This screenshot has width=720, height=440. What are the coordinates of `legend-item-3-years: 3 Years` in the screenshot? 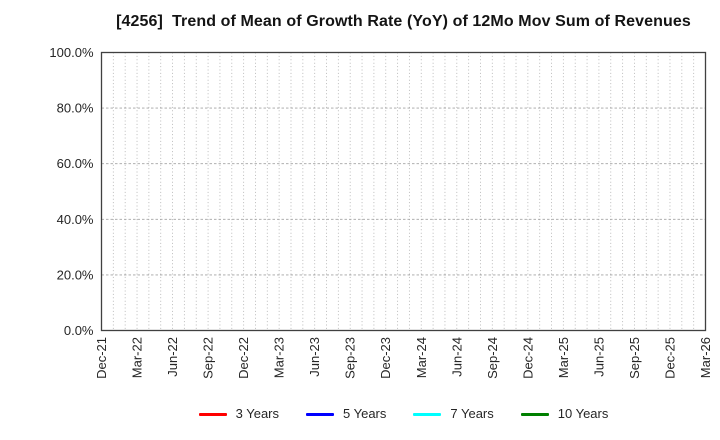 It's located at (238, 413).